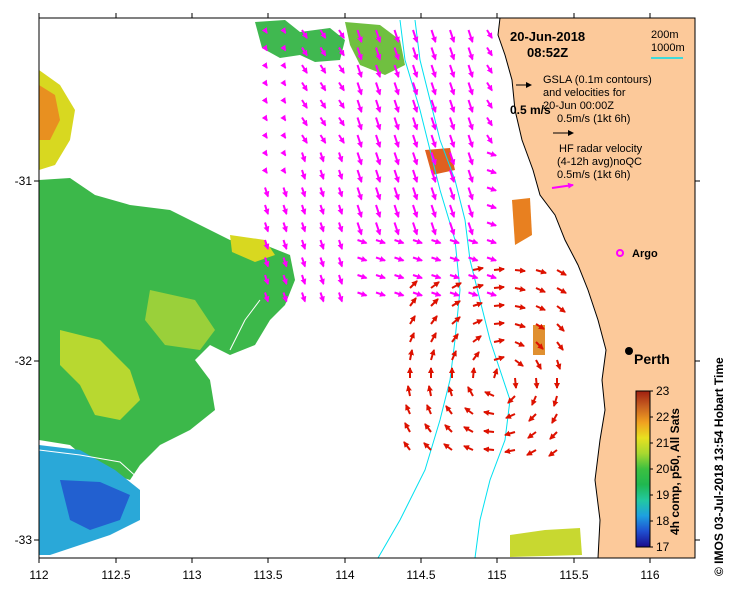 The height and width of the screenshot is (592, 739). Describe the element at coordinates (191, 575) in the screenshot. I see `x-tick-label: 113` at that location.